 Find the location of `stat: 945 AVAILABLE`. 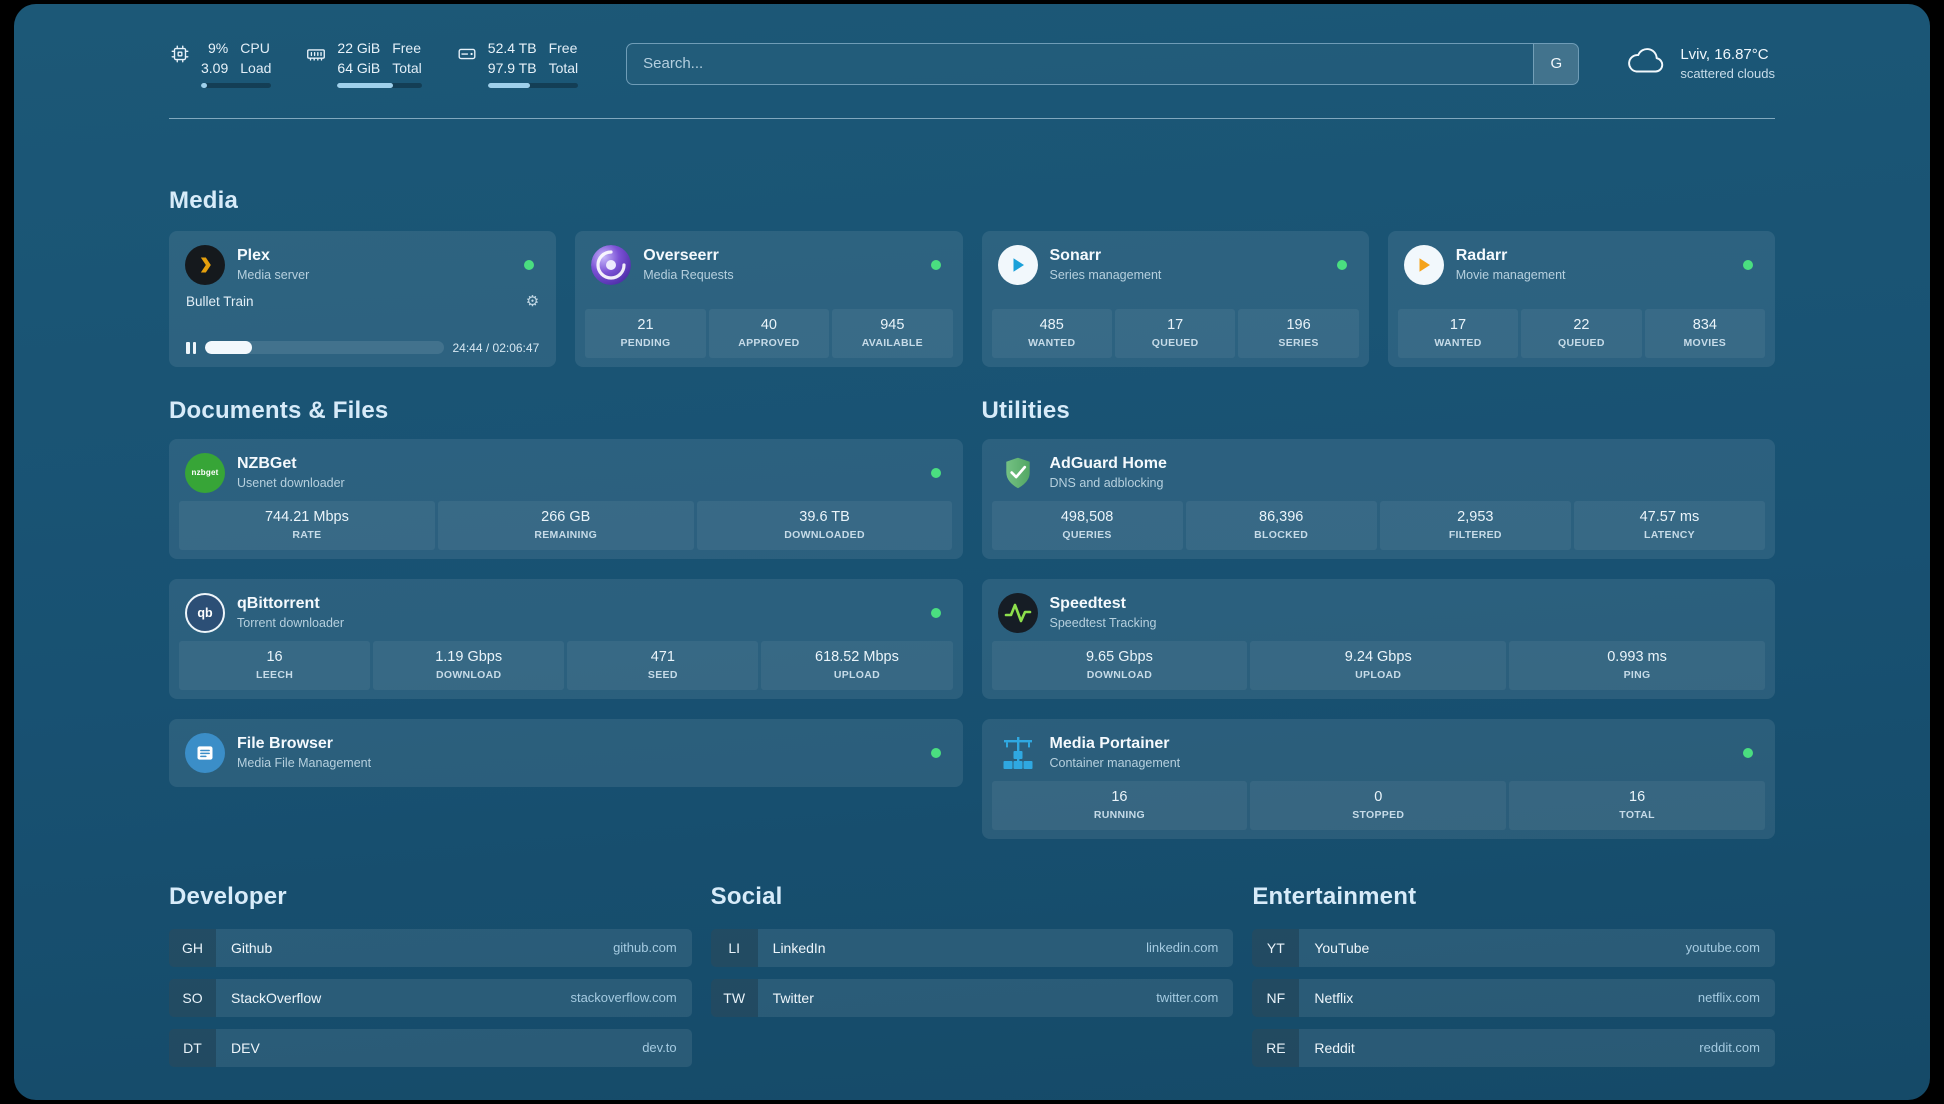

stat: 945 AVAILABLE is located at coordinates (892, 333).